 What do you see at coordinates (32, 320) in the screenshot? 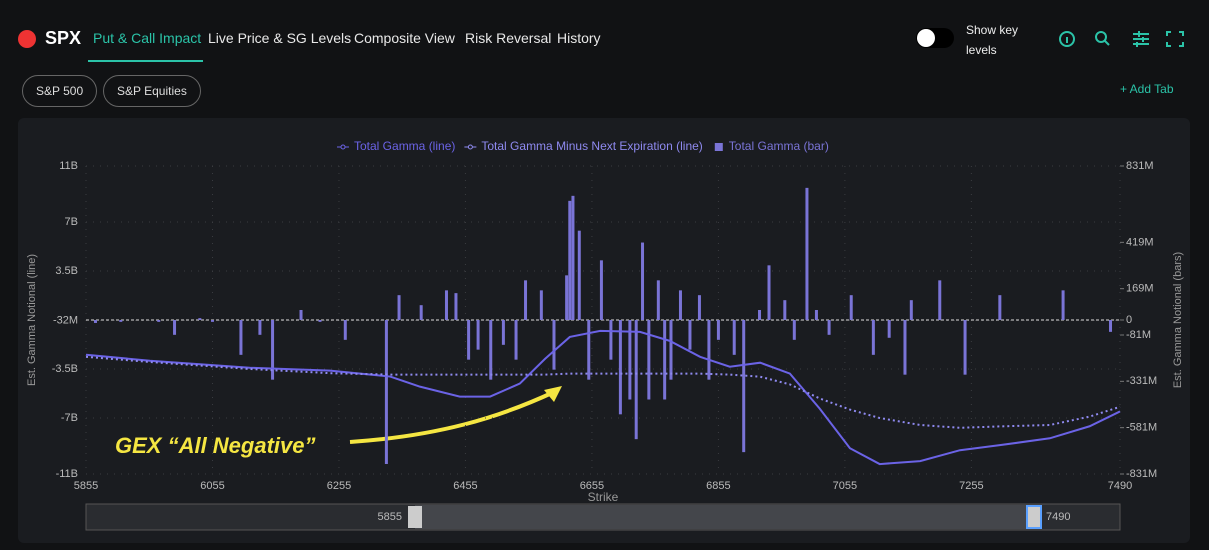
I see `y-axis-label: Est. Gamma Notional (line)` at bounding box center [32, 320].